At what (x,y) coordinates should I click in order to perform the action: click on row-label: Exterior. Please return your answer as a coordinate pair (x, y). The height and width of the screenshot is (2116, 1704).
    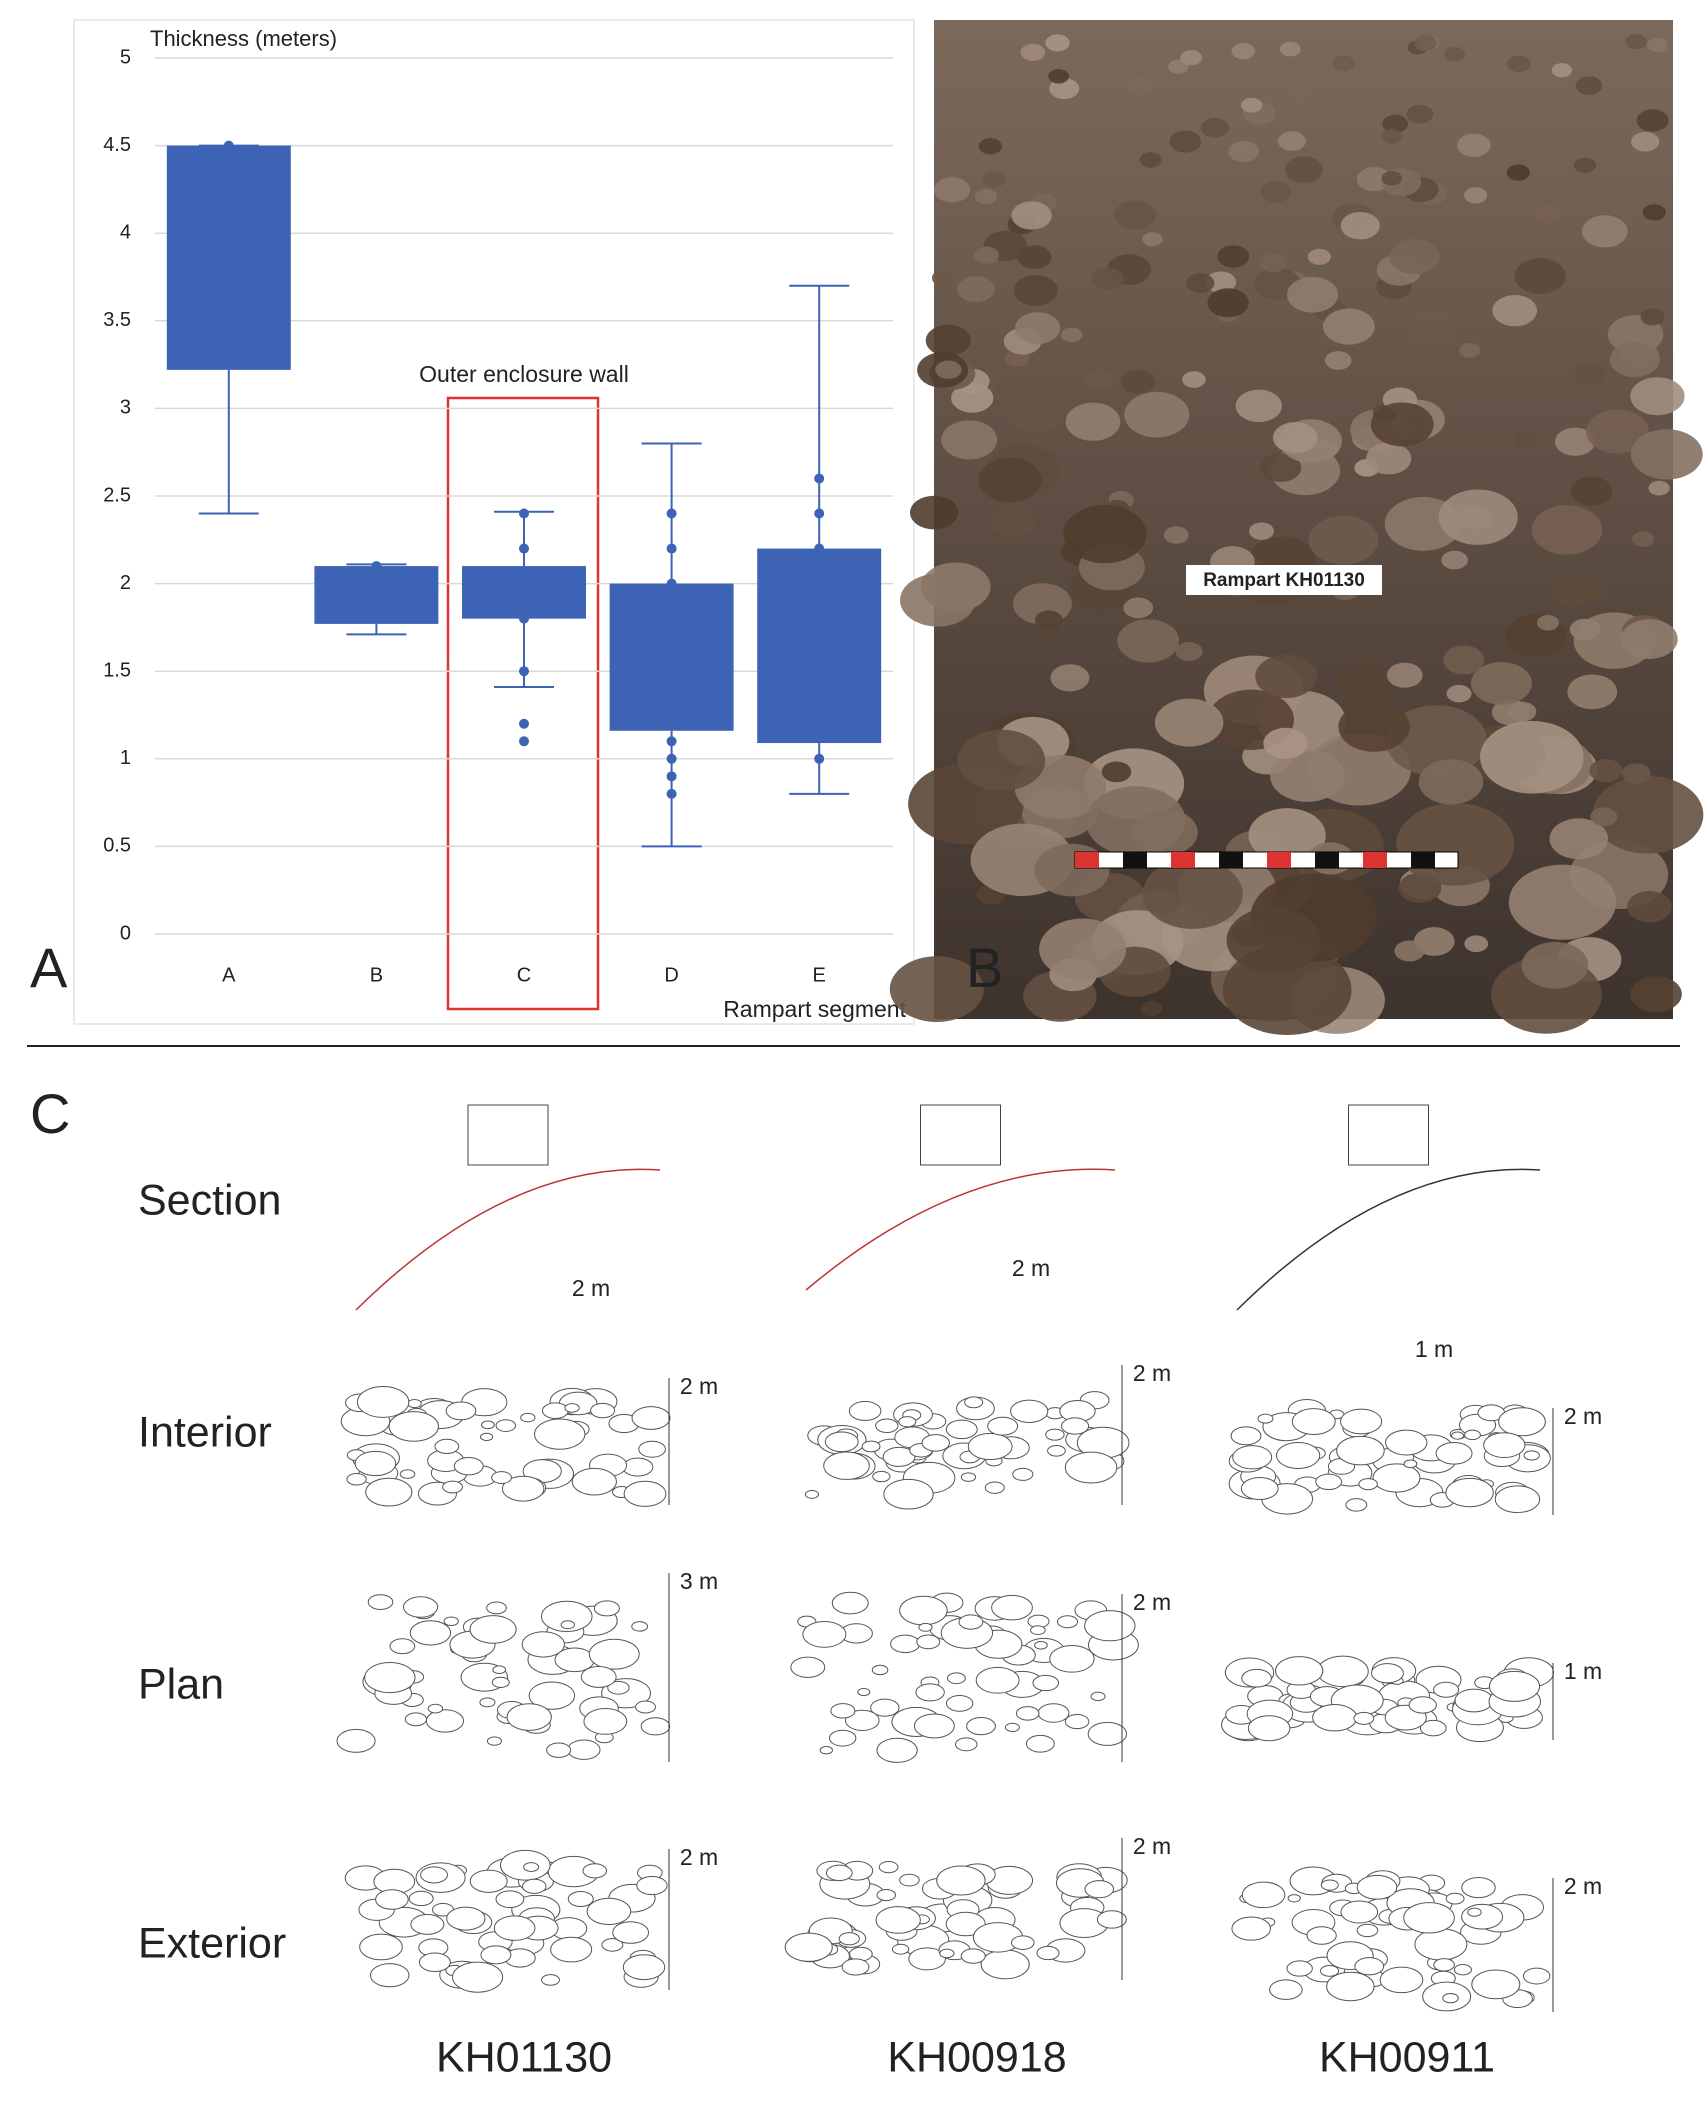
    Looking at the image, I should click on (212, 1943).